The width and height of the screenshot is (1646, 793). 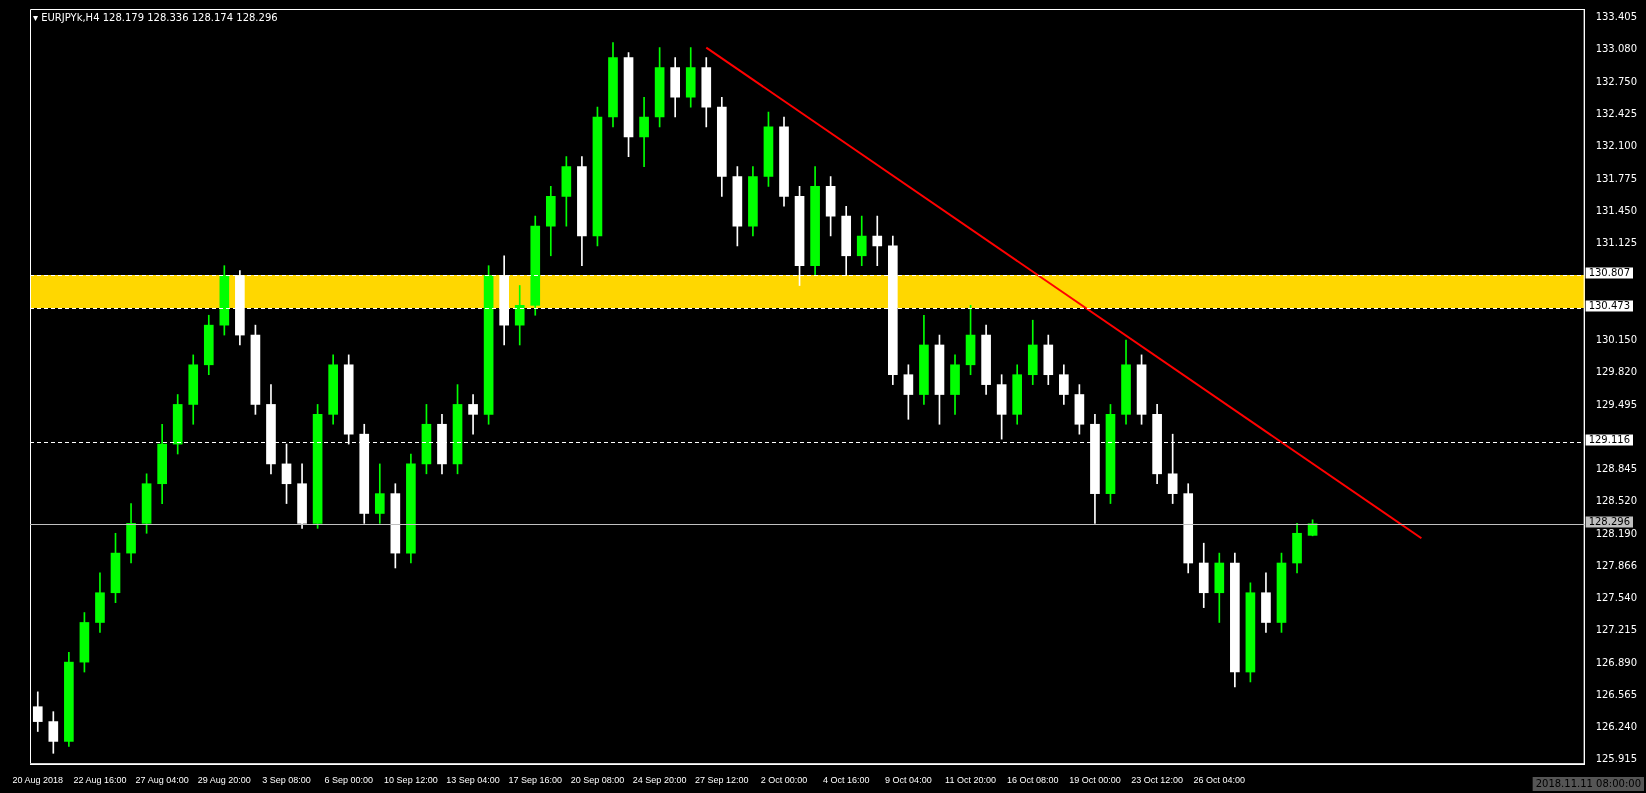 What do you see at coordinates (1095, 780) in the screenshot?
I see `x-tick-label: 19 Oct 00:00` at bounding box center [1095, 780].